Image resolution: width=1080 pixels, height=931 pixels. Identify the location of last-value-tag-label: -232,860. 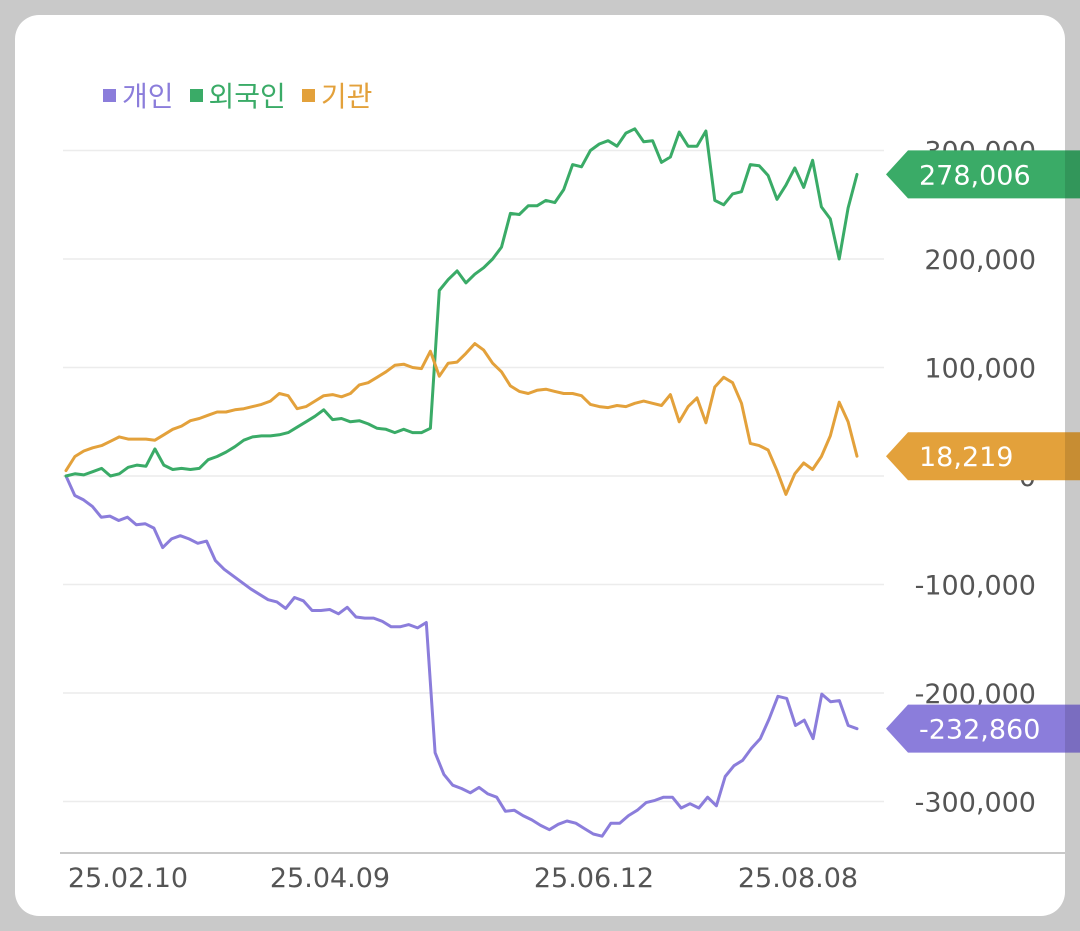
(979, 730).